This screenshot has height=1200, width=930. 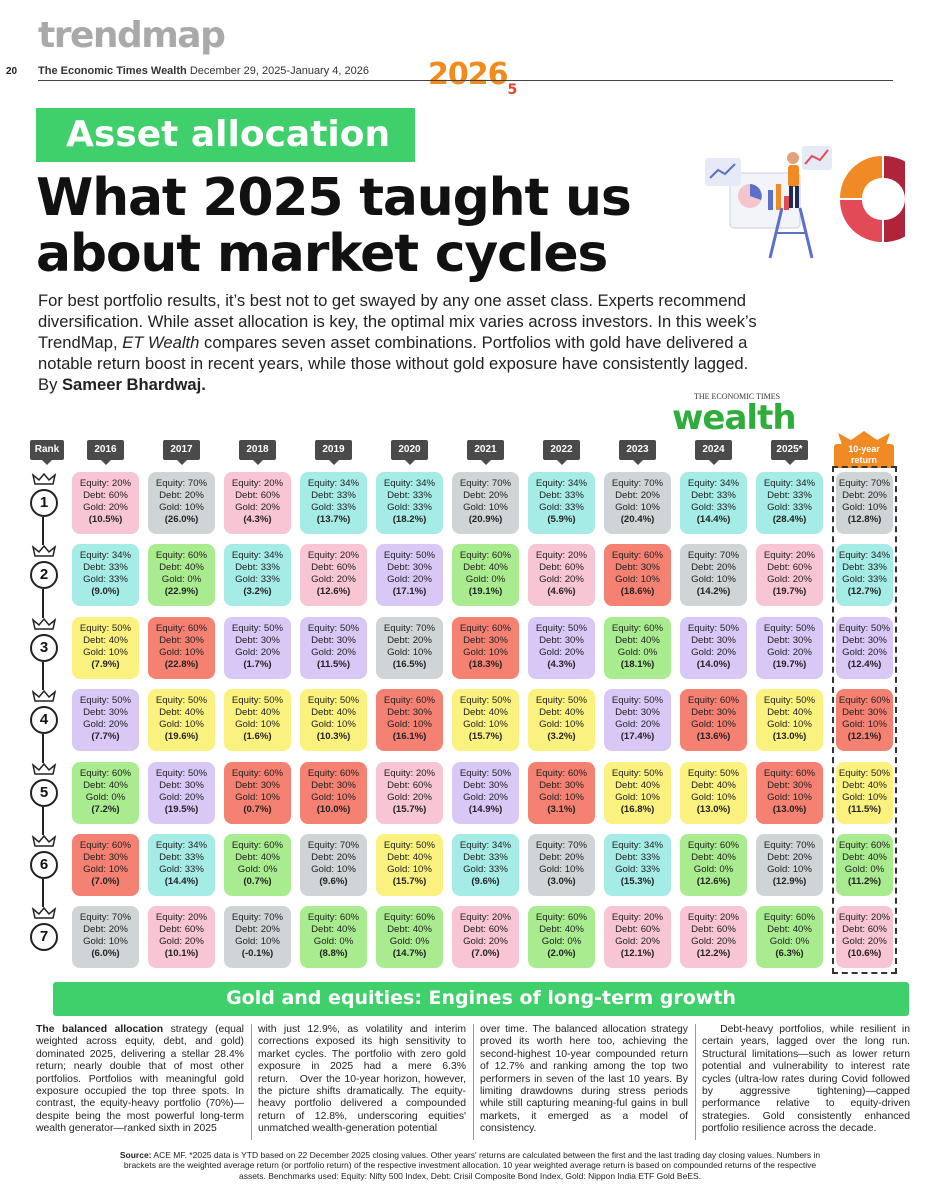 I want to click on allocation-cell: Equity: 20% Debt: 60% Gold: 20% (12.6%), so click(x=333, y=575).